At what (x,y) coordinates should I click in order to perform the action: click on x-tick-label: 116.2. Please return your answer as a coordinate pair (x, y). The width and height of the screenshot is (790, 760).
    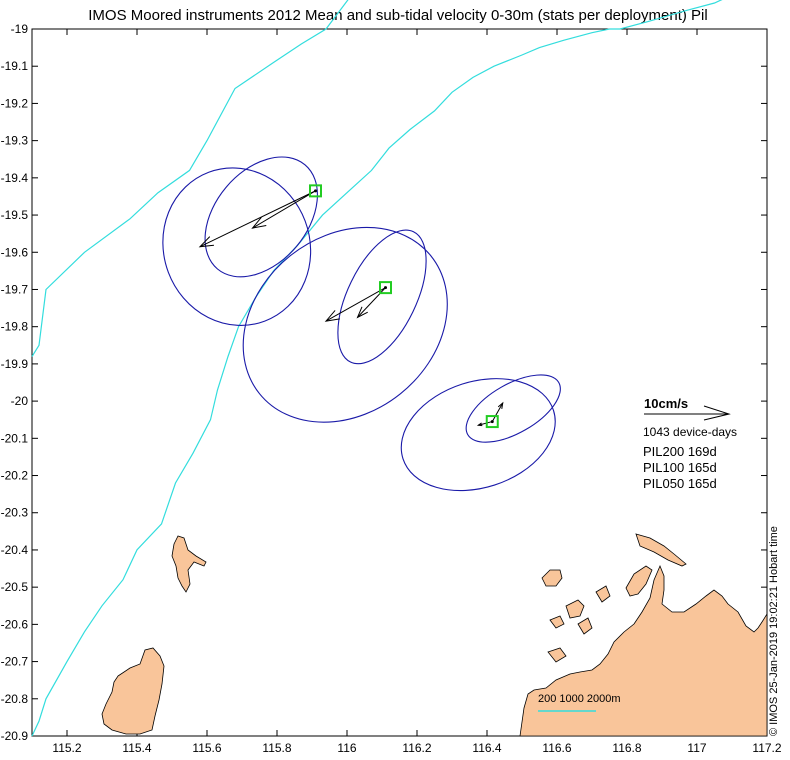
    Looking at the image, I should click on (416, 748).